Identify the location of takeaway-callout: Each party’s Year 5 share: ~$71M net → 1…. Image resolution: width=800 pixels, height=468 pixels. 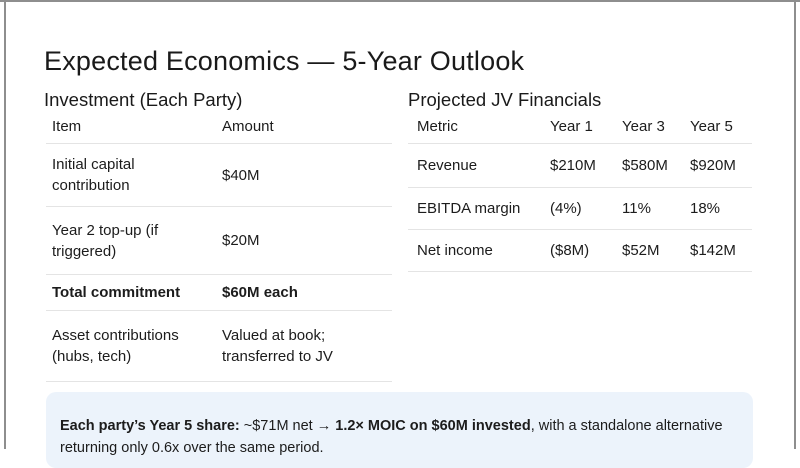
(399, 430).